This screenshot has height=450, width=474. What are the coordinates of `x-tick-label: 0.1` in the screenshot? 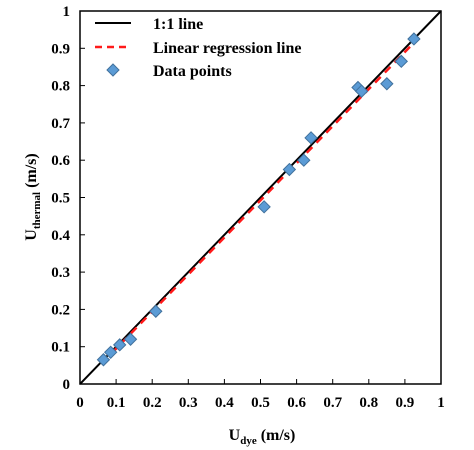 It's located at (116, 403).